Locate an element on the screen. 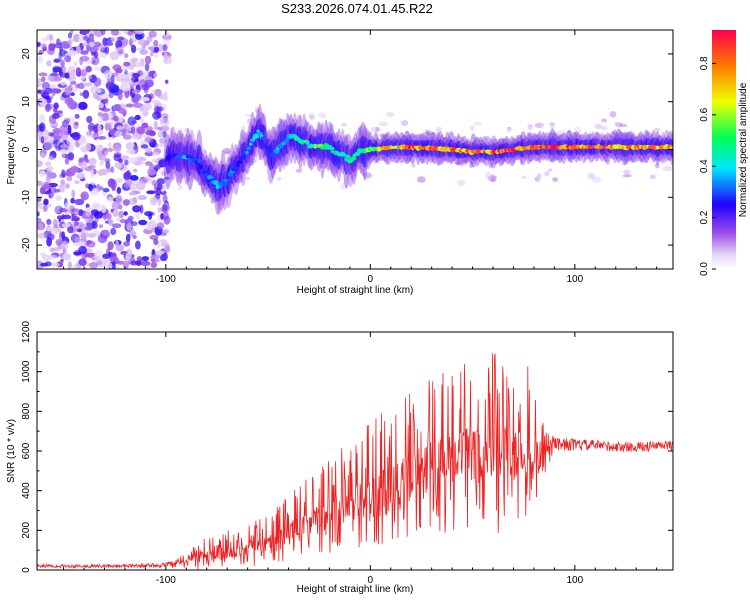 The height and width of the screenshot is (600, 750). spectrogram-signal-layer is located at coordinates (419, 159).